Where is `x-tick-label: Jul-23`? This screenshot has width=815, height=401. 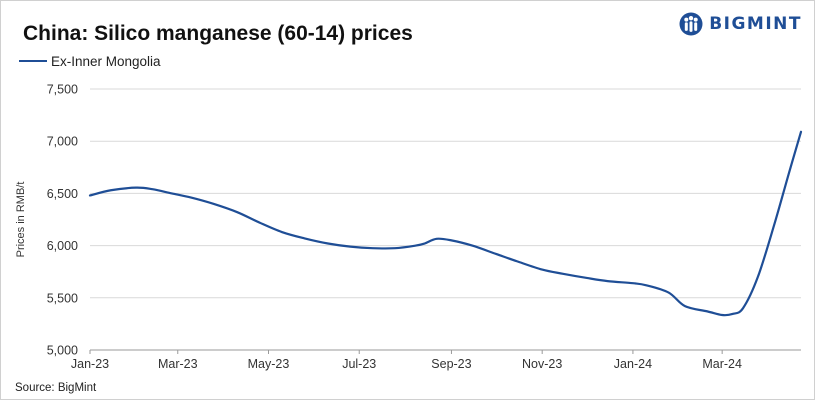 x-tick-label: Jul-23 is located at coordinates (359, 364).